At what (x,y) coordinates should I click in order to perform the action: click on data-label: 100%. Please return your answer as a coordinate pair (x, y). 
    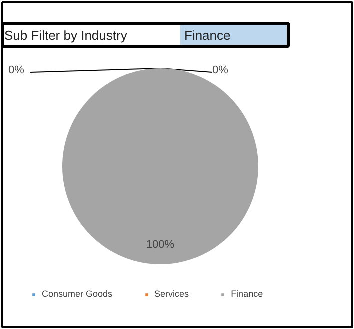
    Looking at the image, I should click on (160, 244).